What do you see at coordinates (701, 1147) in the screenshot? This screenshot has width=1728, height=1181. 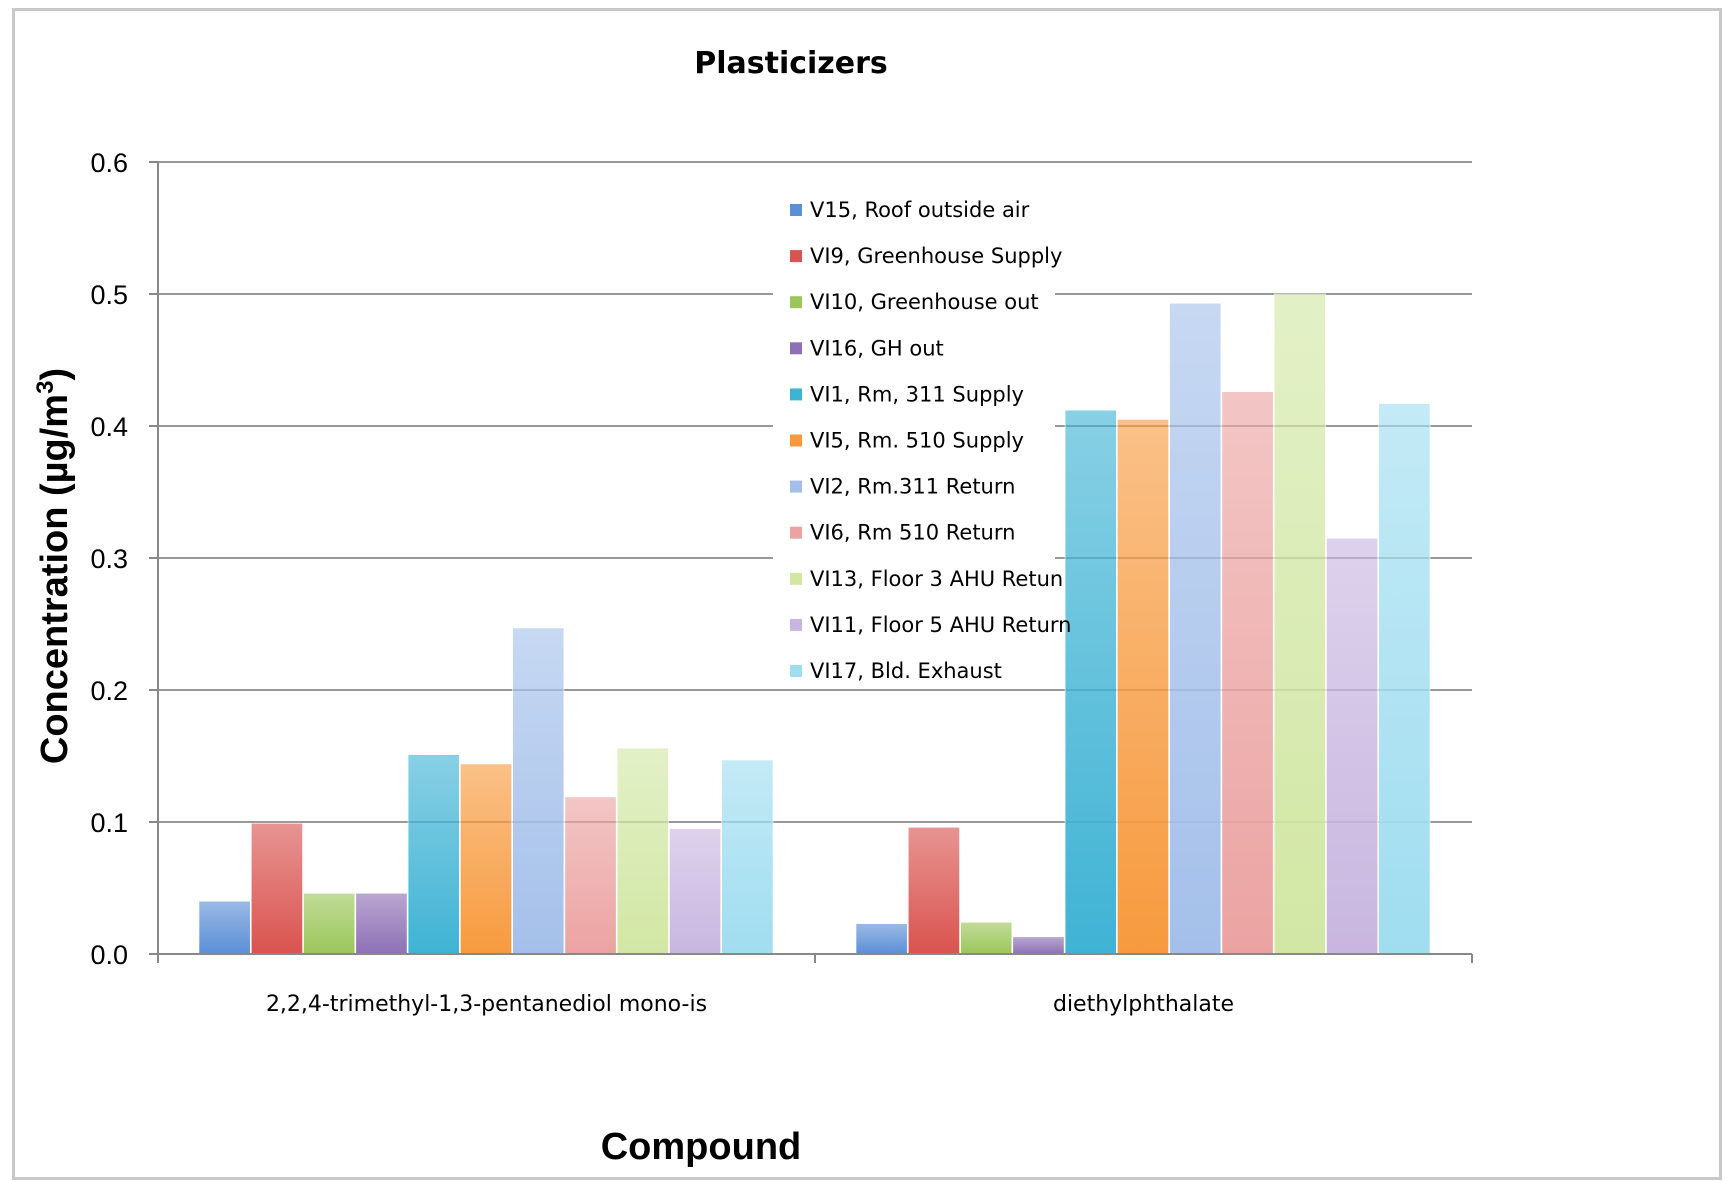 I see `x-axis-title: Compound` at bounding box center [701, 1147].